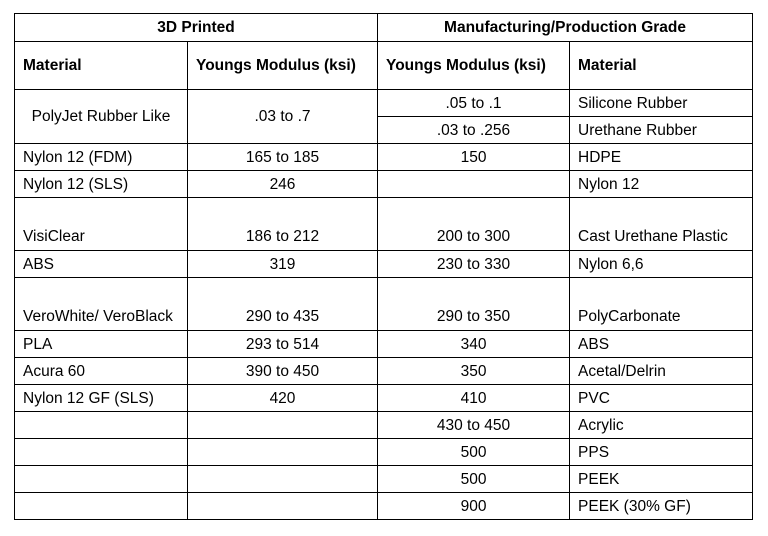 This screenshot has height=536, width=768. What do you see at coordinates (282, 398) in the screenshot?
I see `modulus-3d-cell: 420` at bounding box center [282, 398].